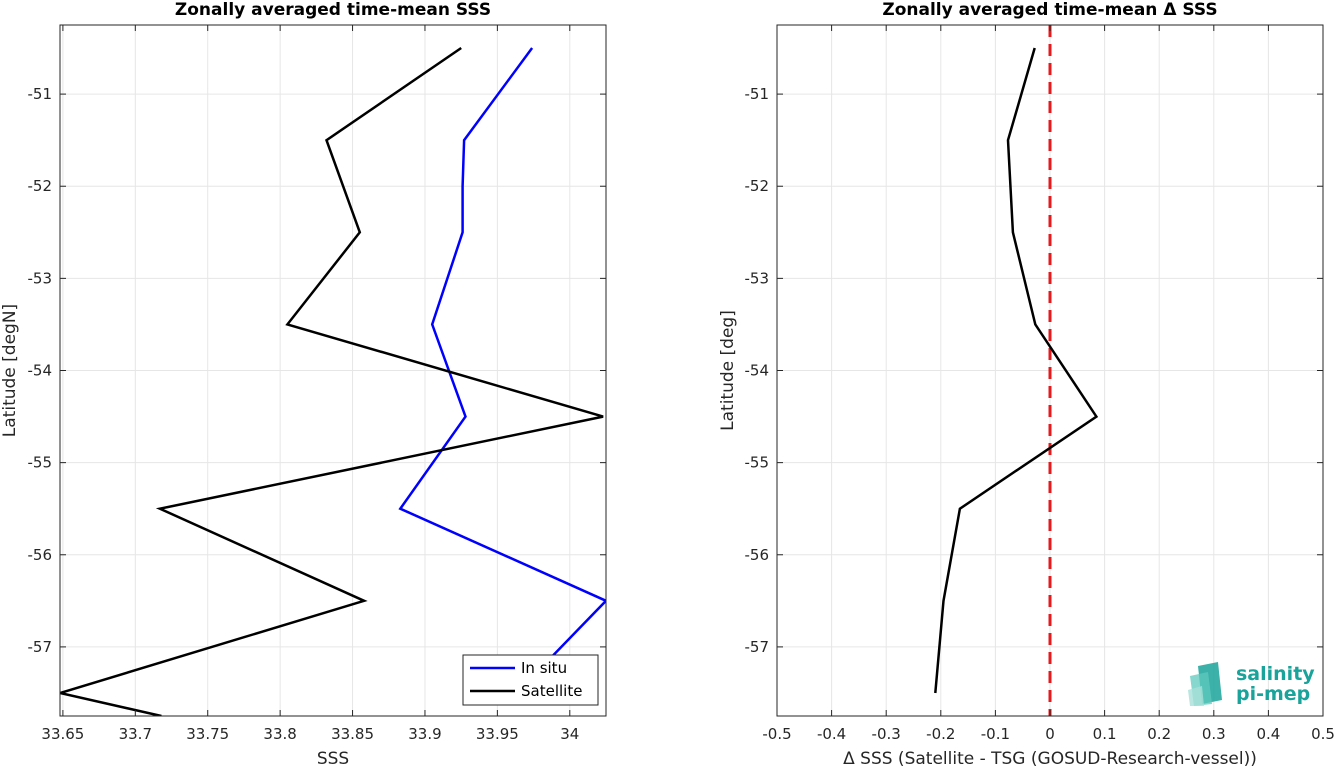  Describe the element at coordinates (1275, 674) in the screenshot. I see `logo-text-line1: salinity` at that location.